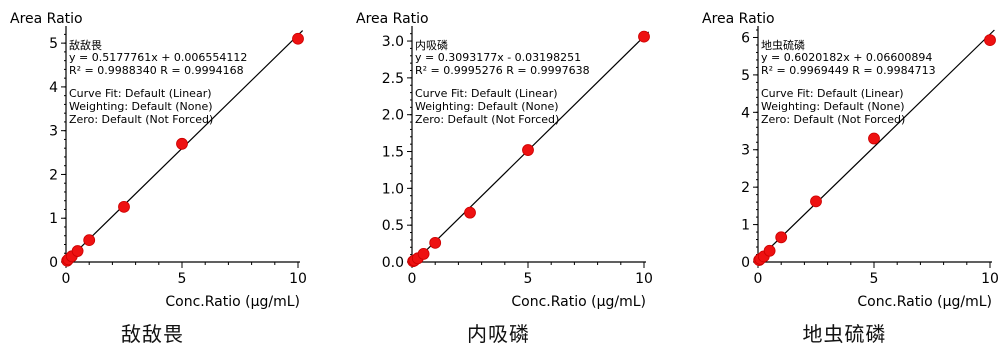 The height and width of the screenshot is (347, 999). What do you see at coordinates (844, 334) in the screenshot?
I see `chart-caption: 地虫硫磷` at bounding box center [844, 334].